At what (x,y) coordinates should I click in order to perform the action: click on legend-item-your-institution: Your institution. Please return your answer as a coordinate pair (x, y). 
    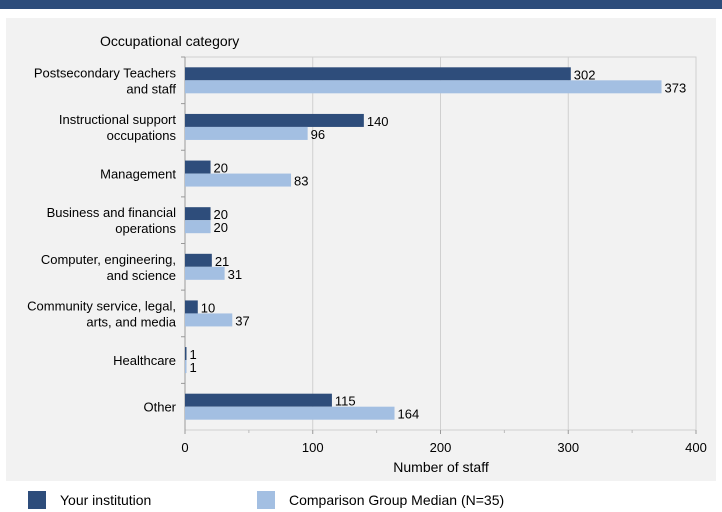
    Looking at the image, I should click on (89, 500).